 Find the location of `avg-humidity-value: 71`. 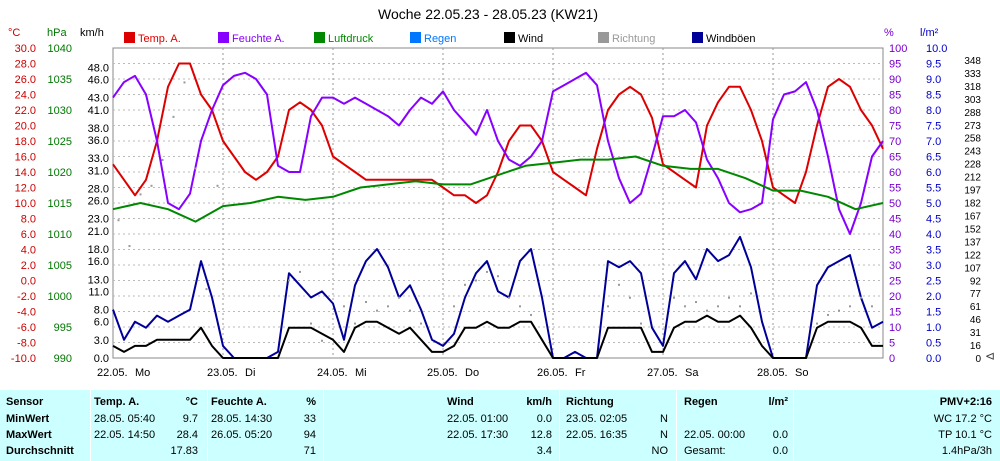

avg-humidity-value: 71 is located at coordinates (309, 451).